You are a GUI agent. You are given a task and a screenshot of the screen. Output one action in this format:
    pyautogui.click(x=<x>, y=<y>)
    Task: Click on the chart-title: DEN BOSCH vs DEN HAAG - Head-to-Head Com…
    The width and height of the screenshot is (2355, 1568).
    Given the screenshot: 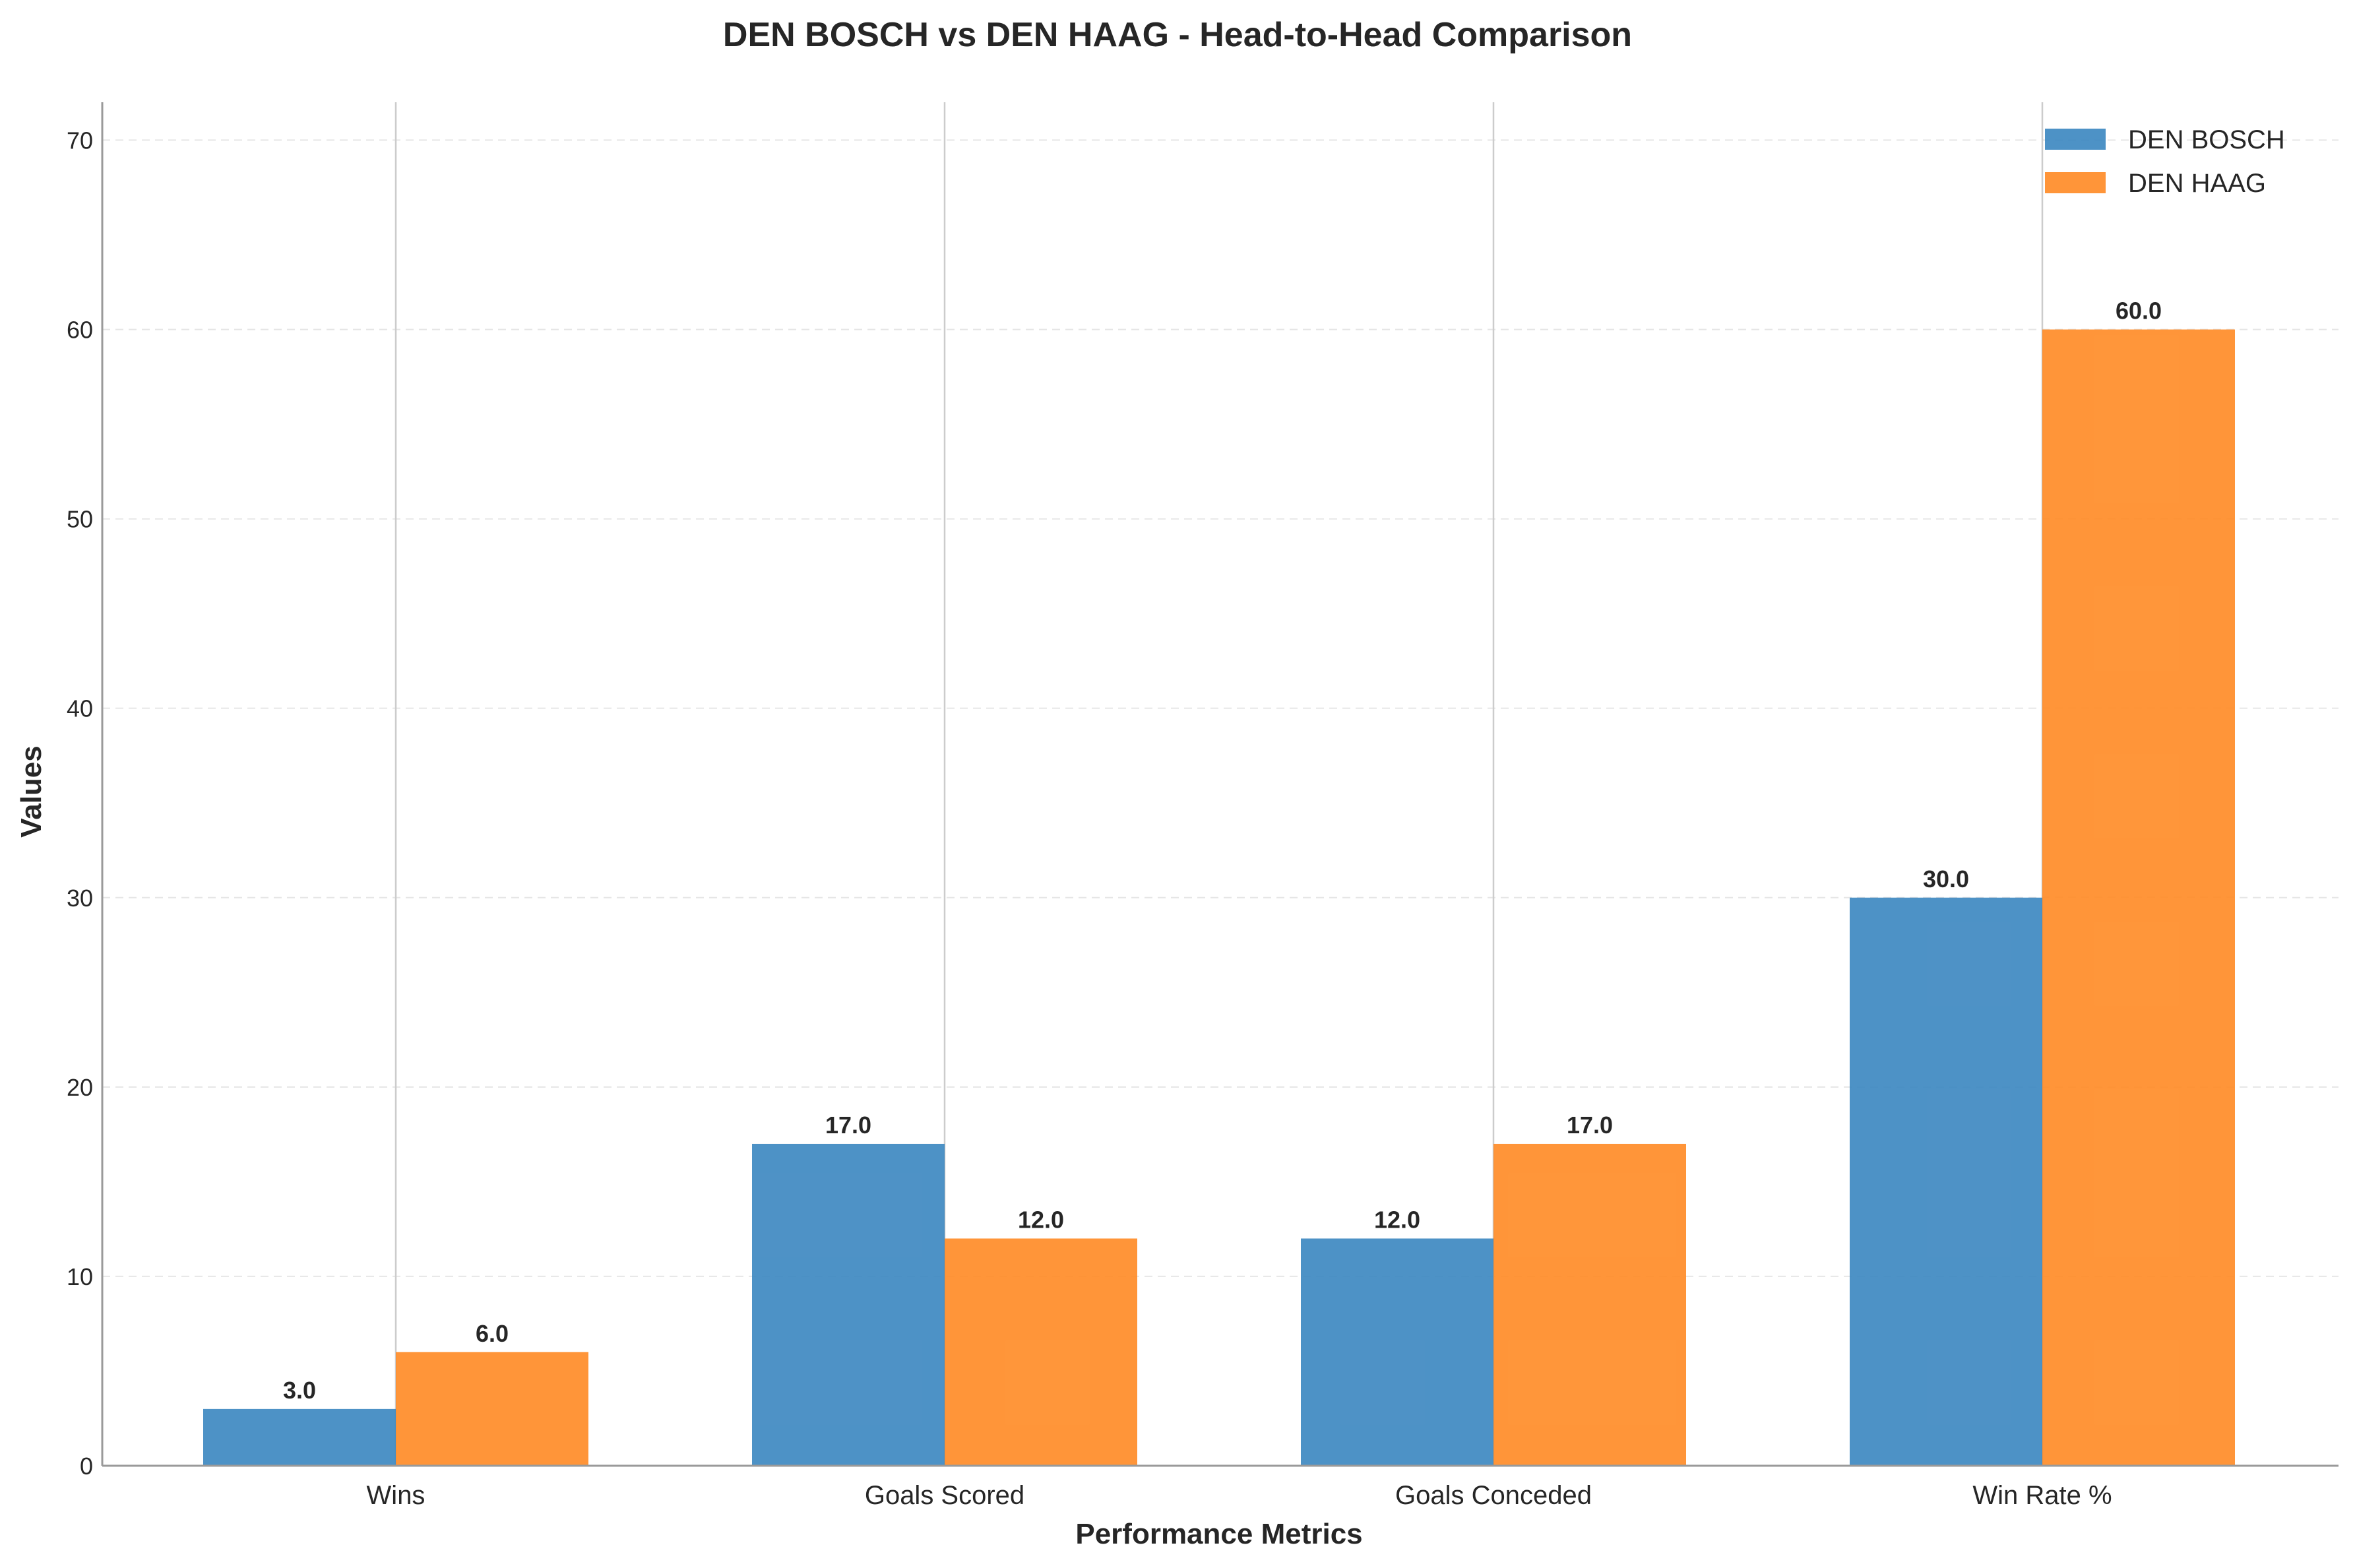 What is the action you would take?
    pyautogui.click(x=1178, y=35)
    